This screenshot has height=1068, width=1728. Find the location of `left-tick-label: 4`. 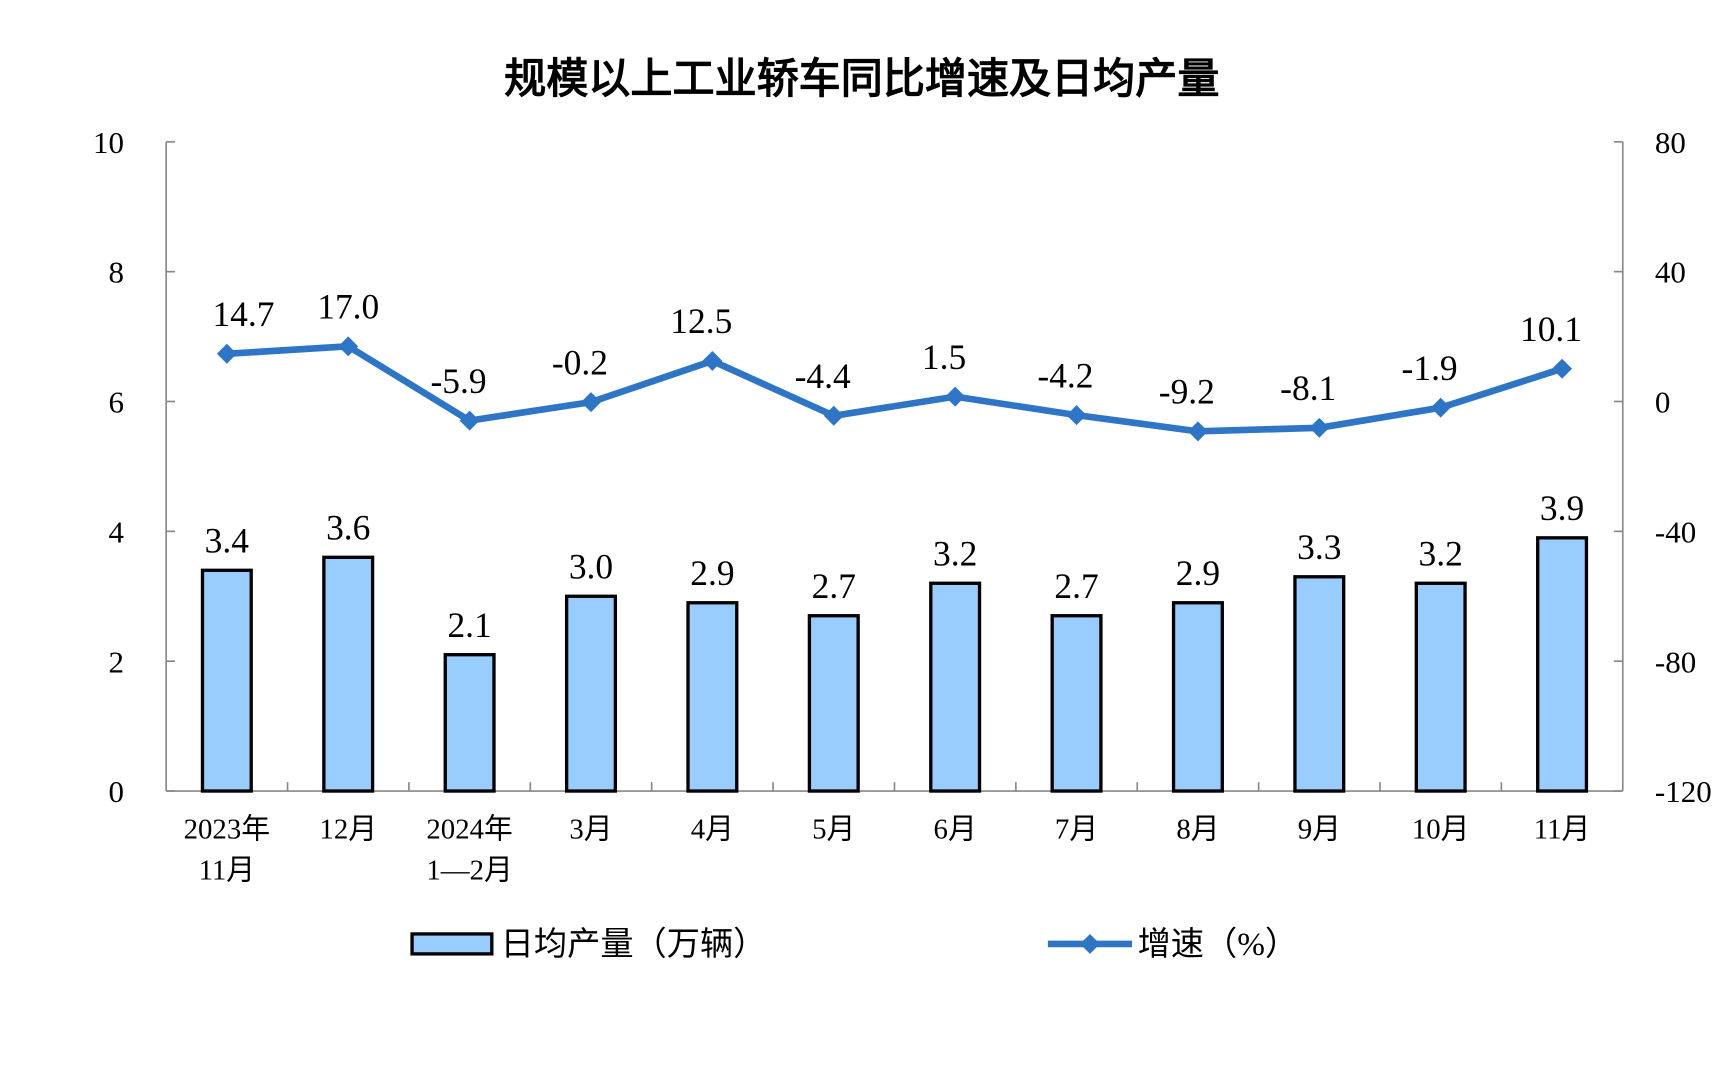

left-tick-label: 4 is located at coordinates (117, 531).